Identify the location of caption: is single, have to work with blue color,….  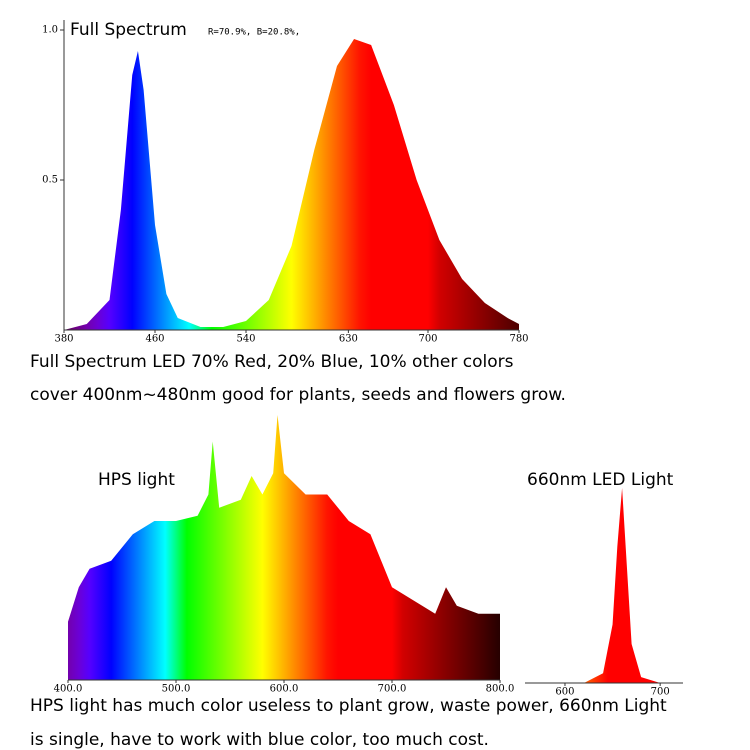
(259, 740).